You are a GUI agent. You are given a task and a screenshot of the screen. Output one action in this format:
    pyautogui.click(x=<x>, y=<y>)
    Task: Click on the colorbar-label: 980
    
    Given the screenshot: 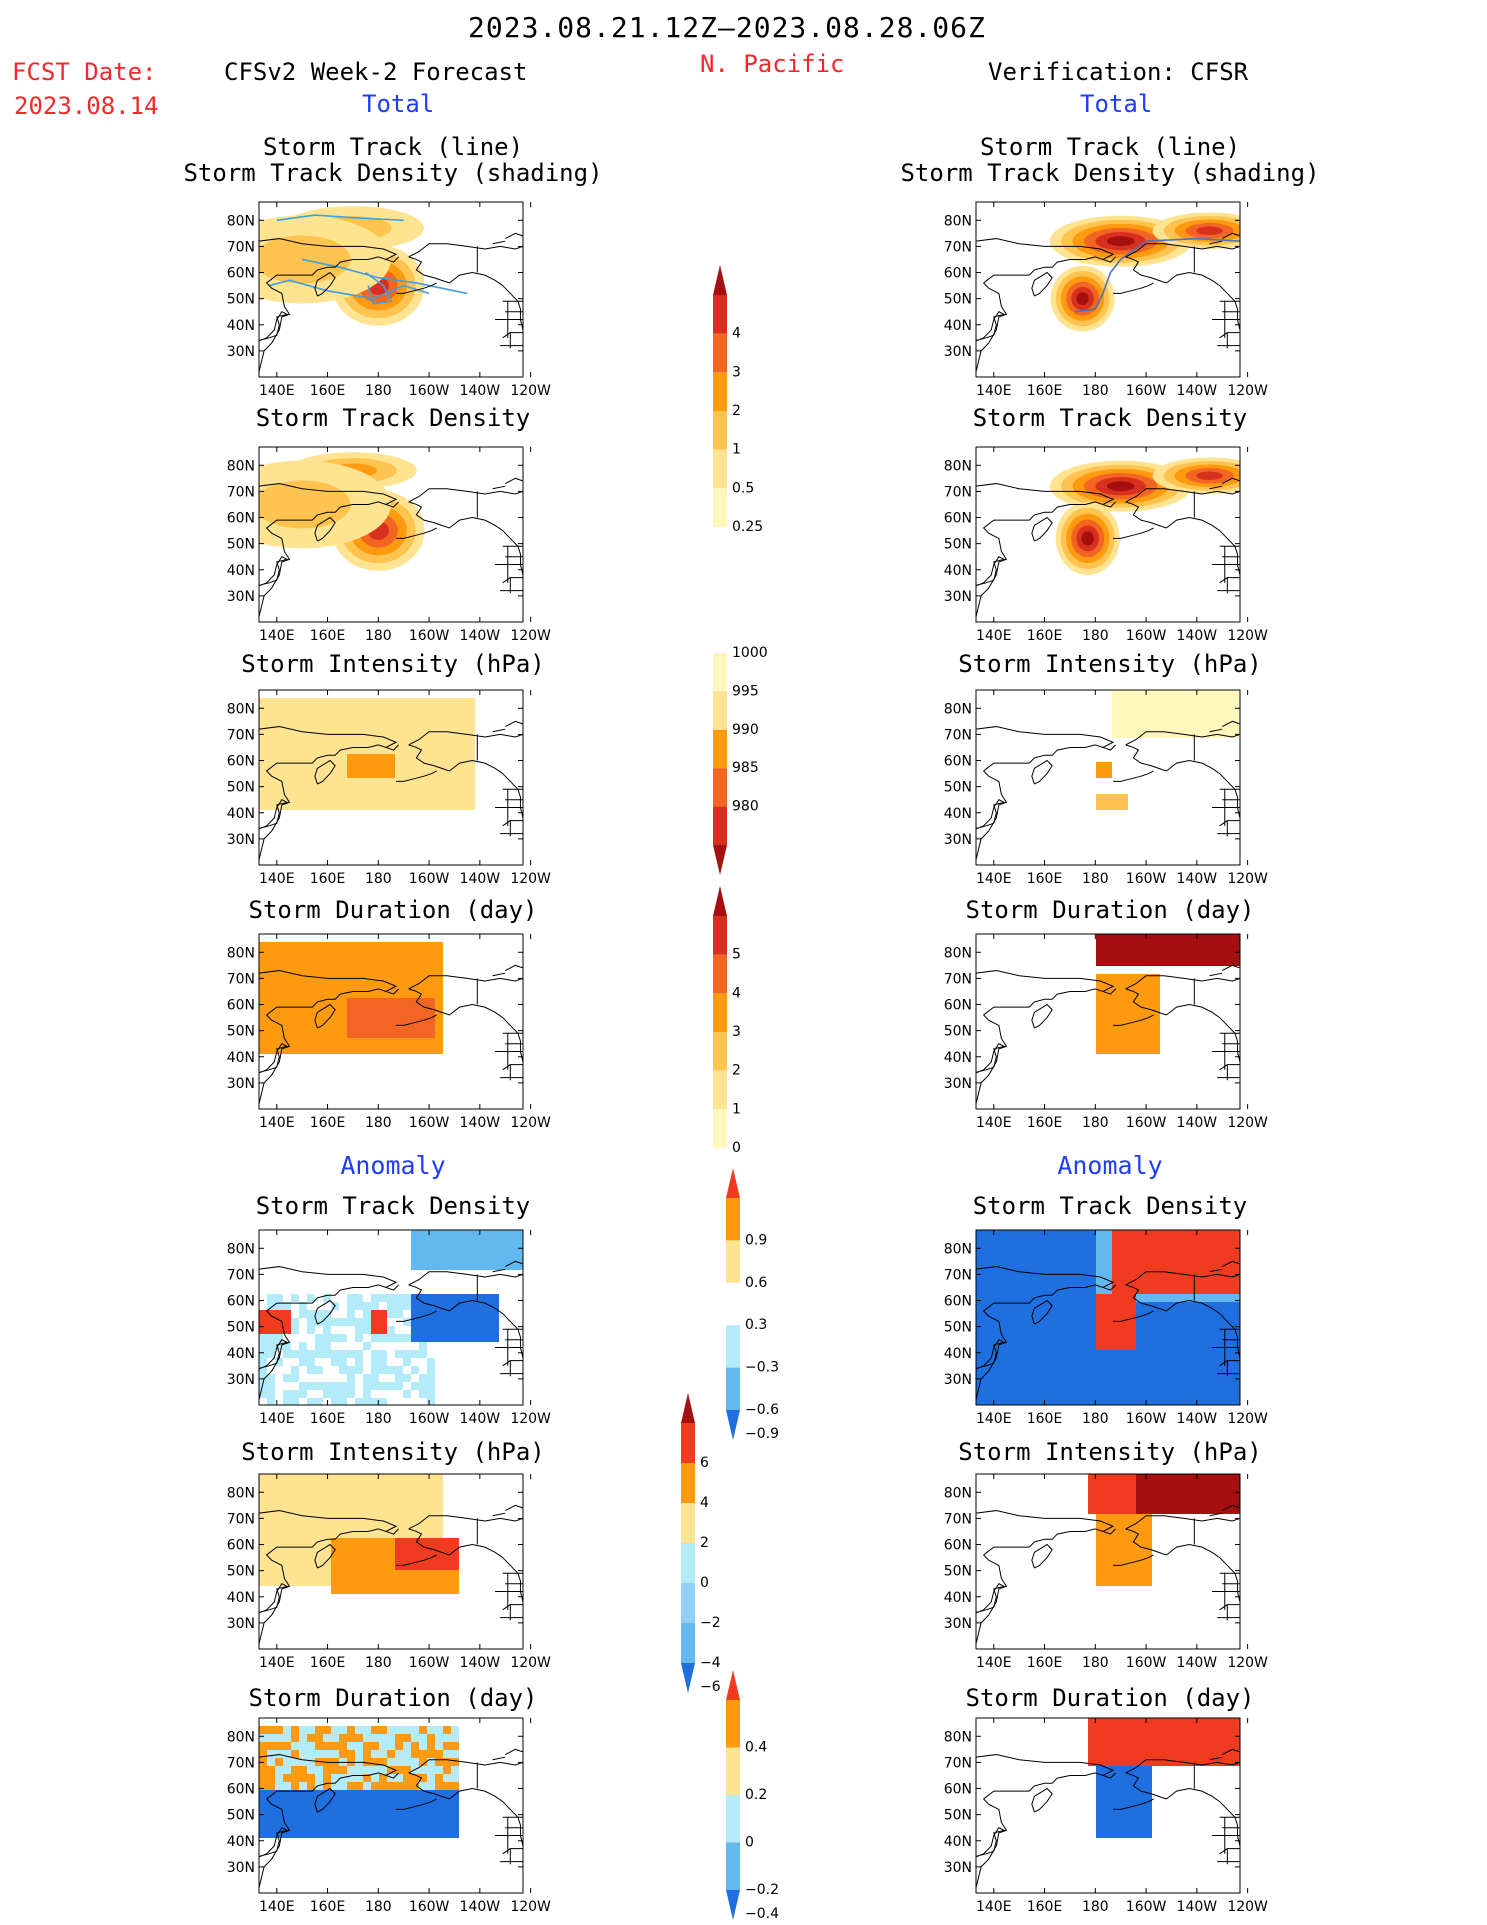 What is the action you would take?
    pyautogui.click(x=745, y=807)
    